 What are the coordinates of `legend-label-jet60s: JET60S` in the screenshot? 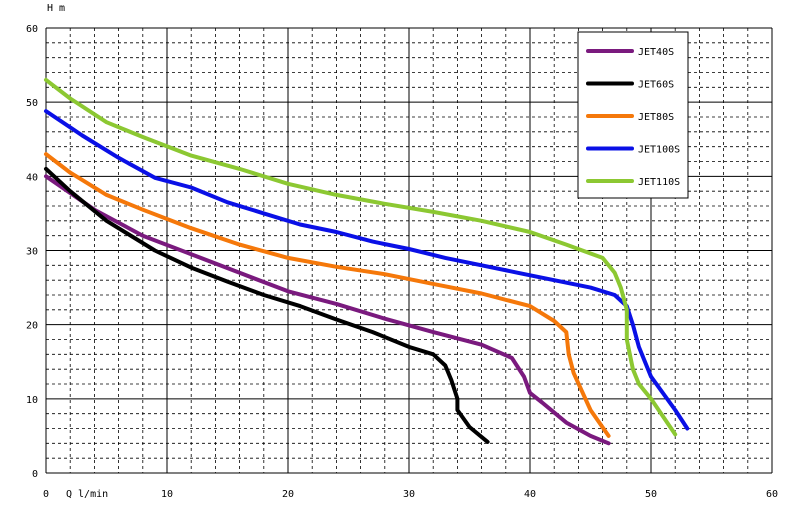 It's located at (656, 85).